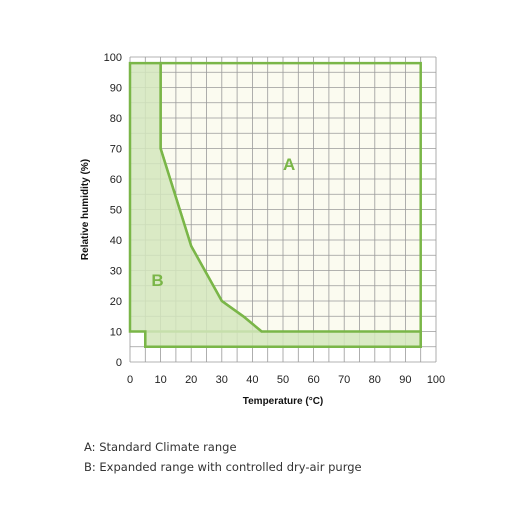  I want to click on y-tick-label: 60, so click(116, 180).